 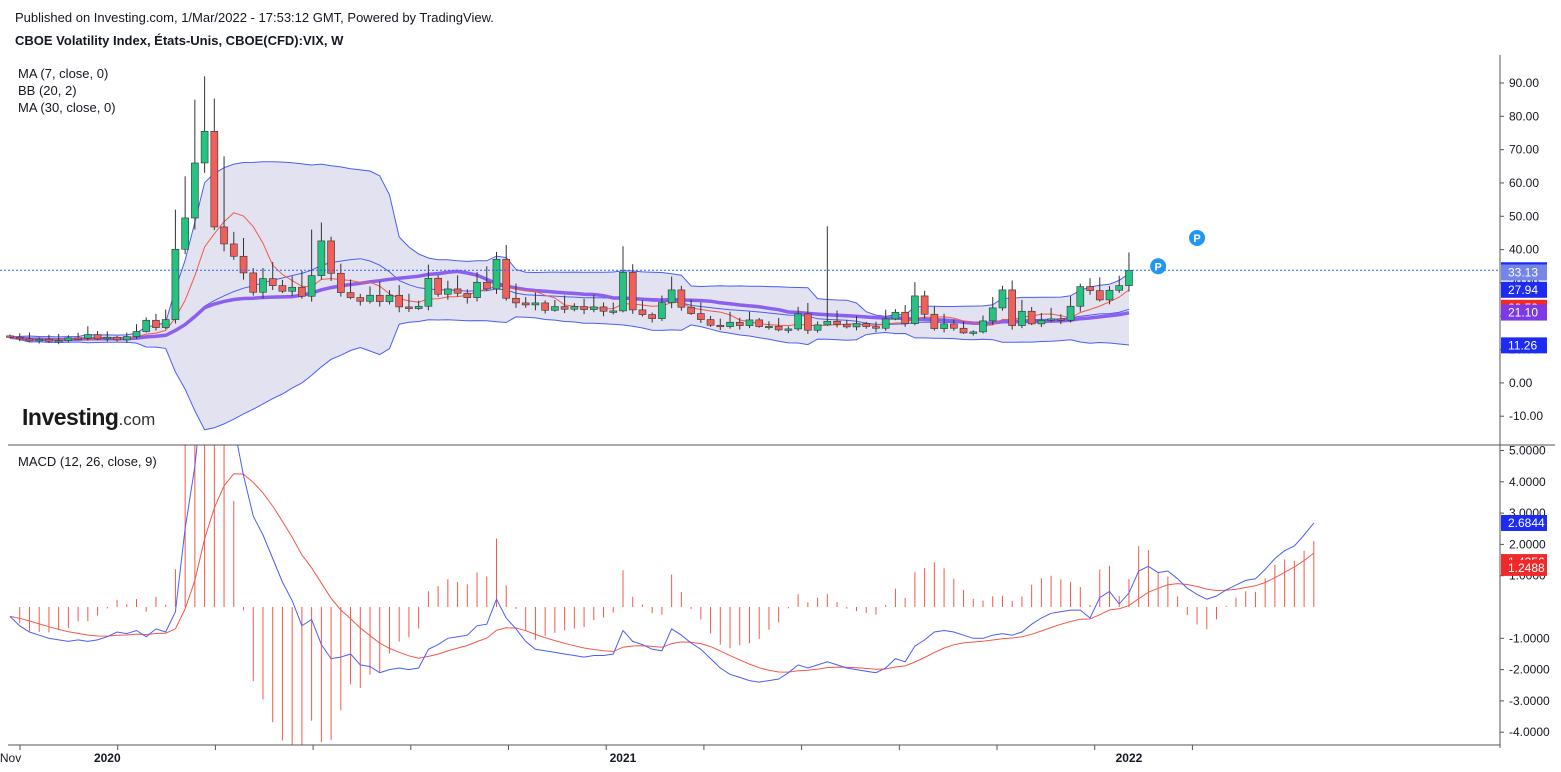 I want to click on macd-tick-label: 4.0000, so click(x=1527, y=482).